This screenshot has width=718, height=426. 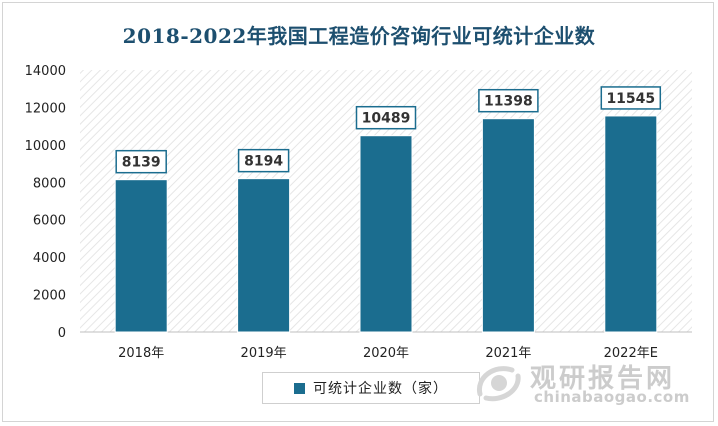 I want to click on y-axis: 0 2000 4000 6000 8000 10000 12000 14000, so click(x=45, y=202).